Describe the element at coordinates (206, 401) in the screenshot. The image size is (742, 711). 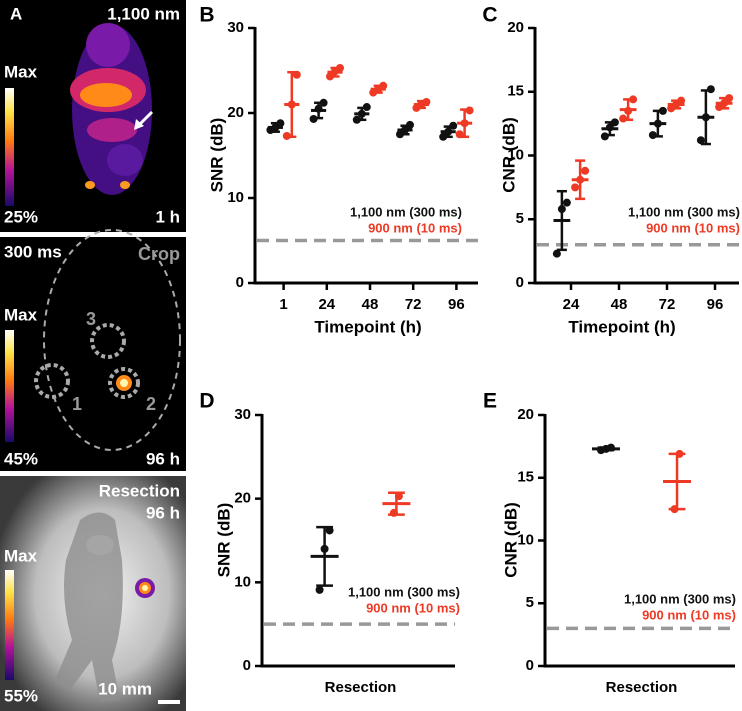
I see `panel-label: D` at that location.